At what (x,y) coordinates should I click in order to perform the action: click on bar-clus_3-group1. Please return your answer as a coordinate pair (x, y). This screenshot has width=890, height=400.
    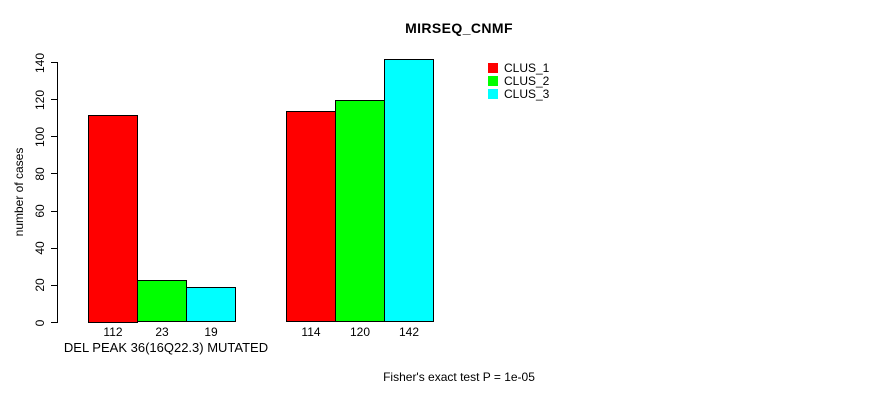
    Looking at the image, I should click on (211, 305).